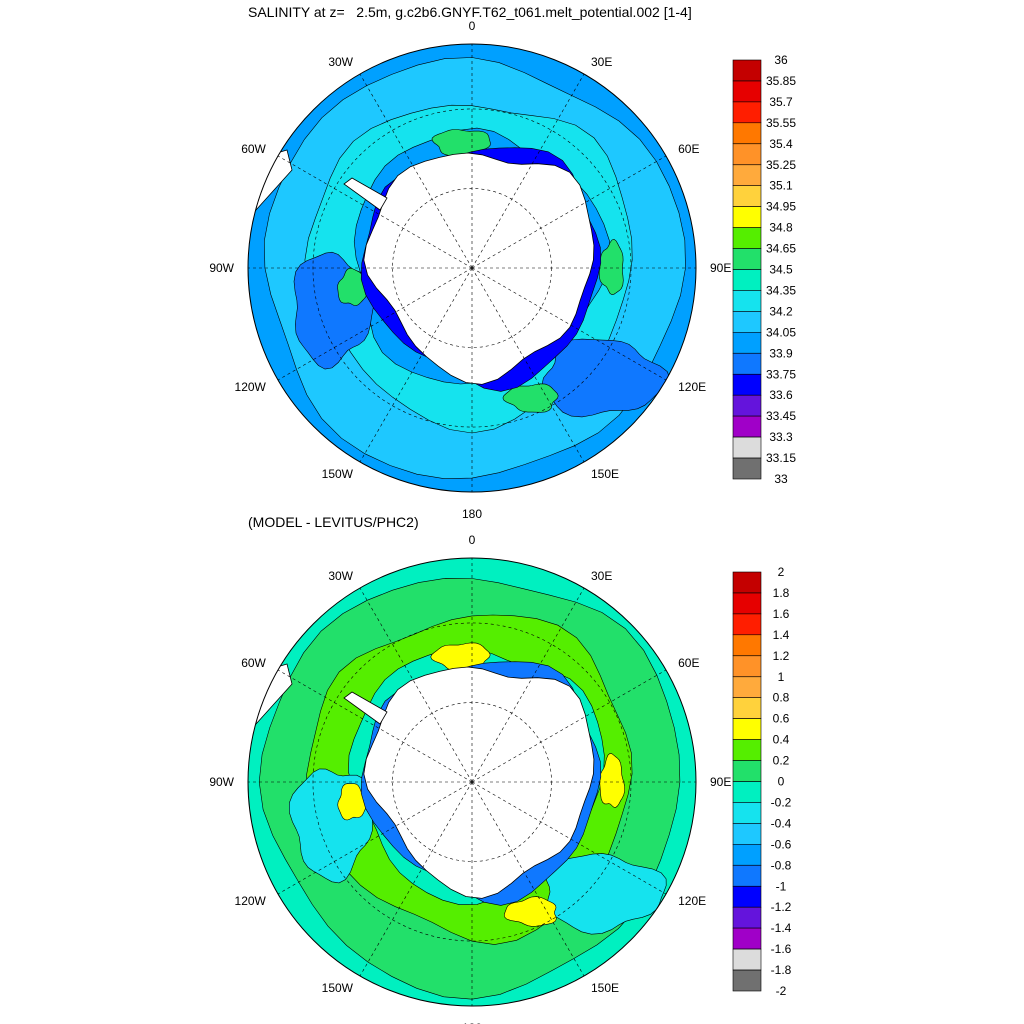 This screenshot has height=1024, width=1024. I want to click on colorbar-label: 33.3, so click(781, 437).